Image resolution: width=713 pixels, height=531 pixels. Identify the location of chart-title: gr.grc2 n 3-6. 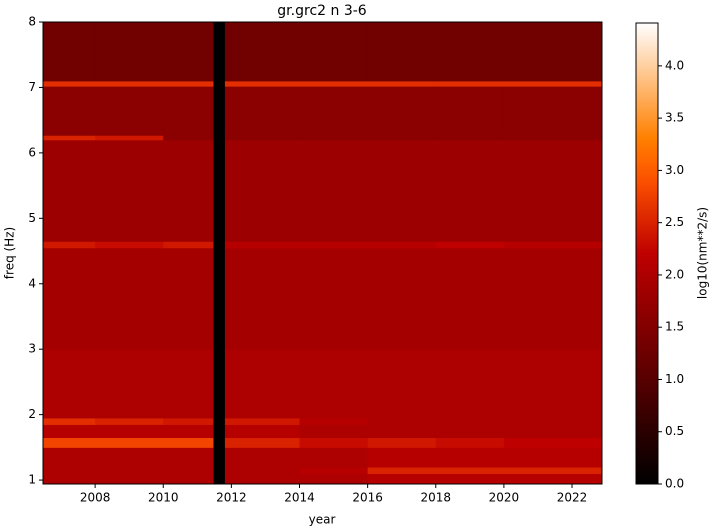
(321, 11).